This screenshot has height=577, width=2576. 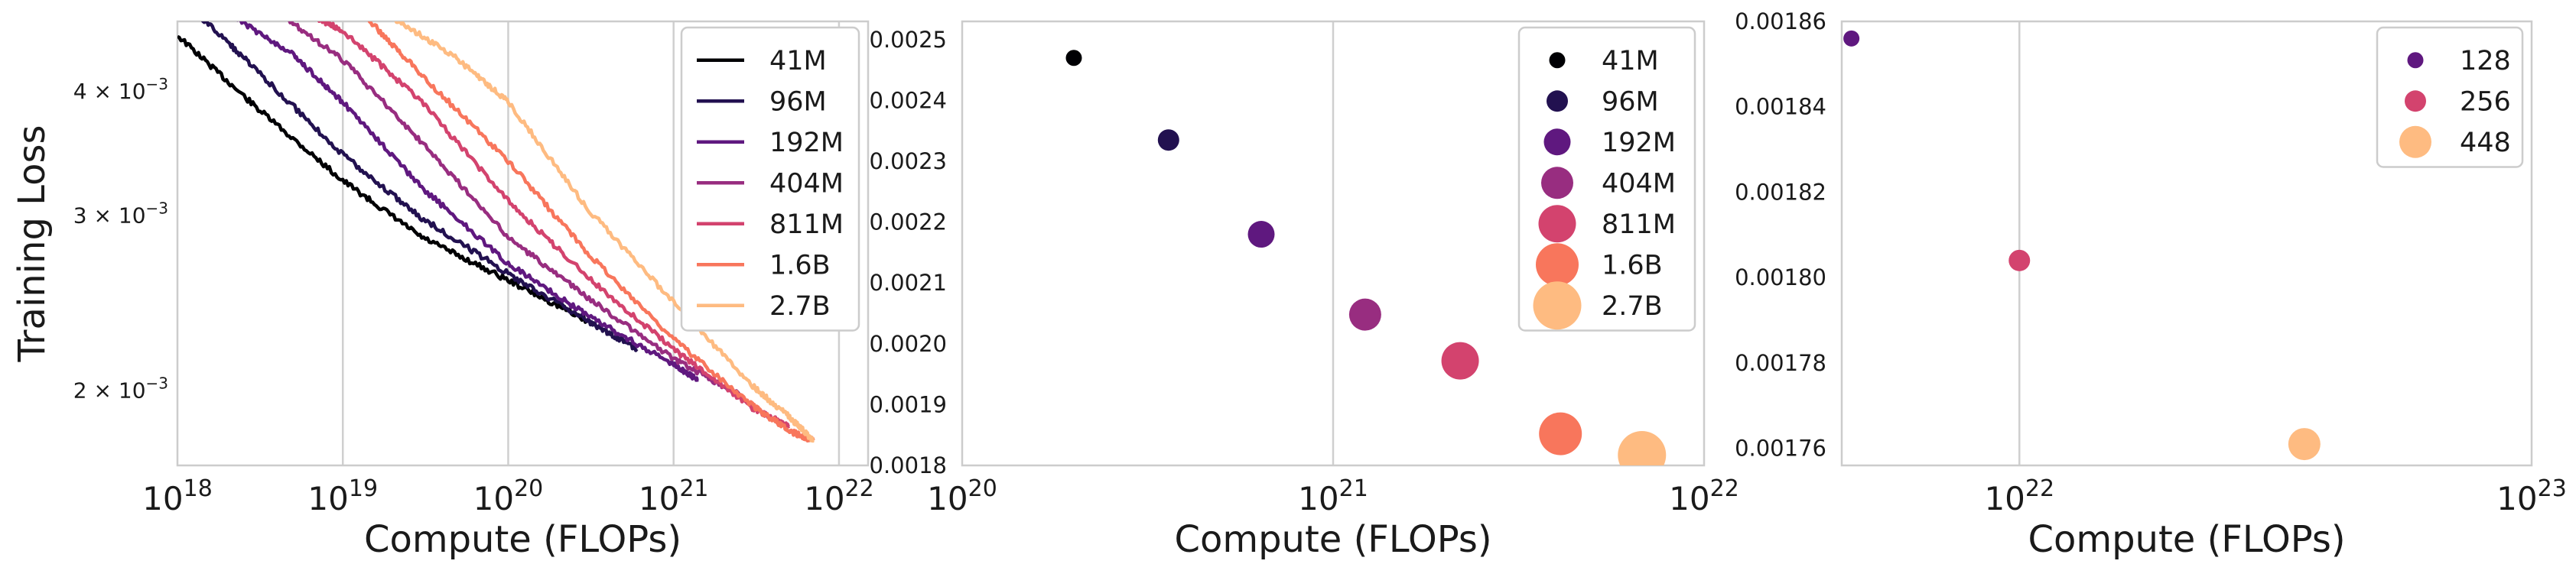 I want to click on legend-label: 256, so click(x=2485, y=101).